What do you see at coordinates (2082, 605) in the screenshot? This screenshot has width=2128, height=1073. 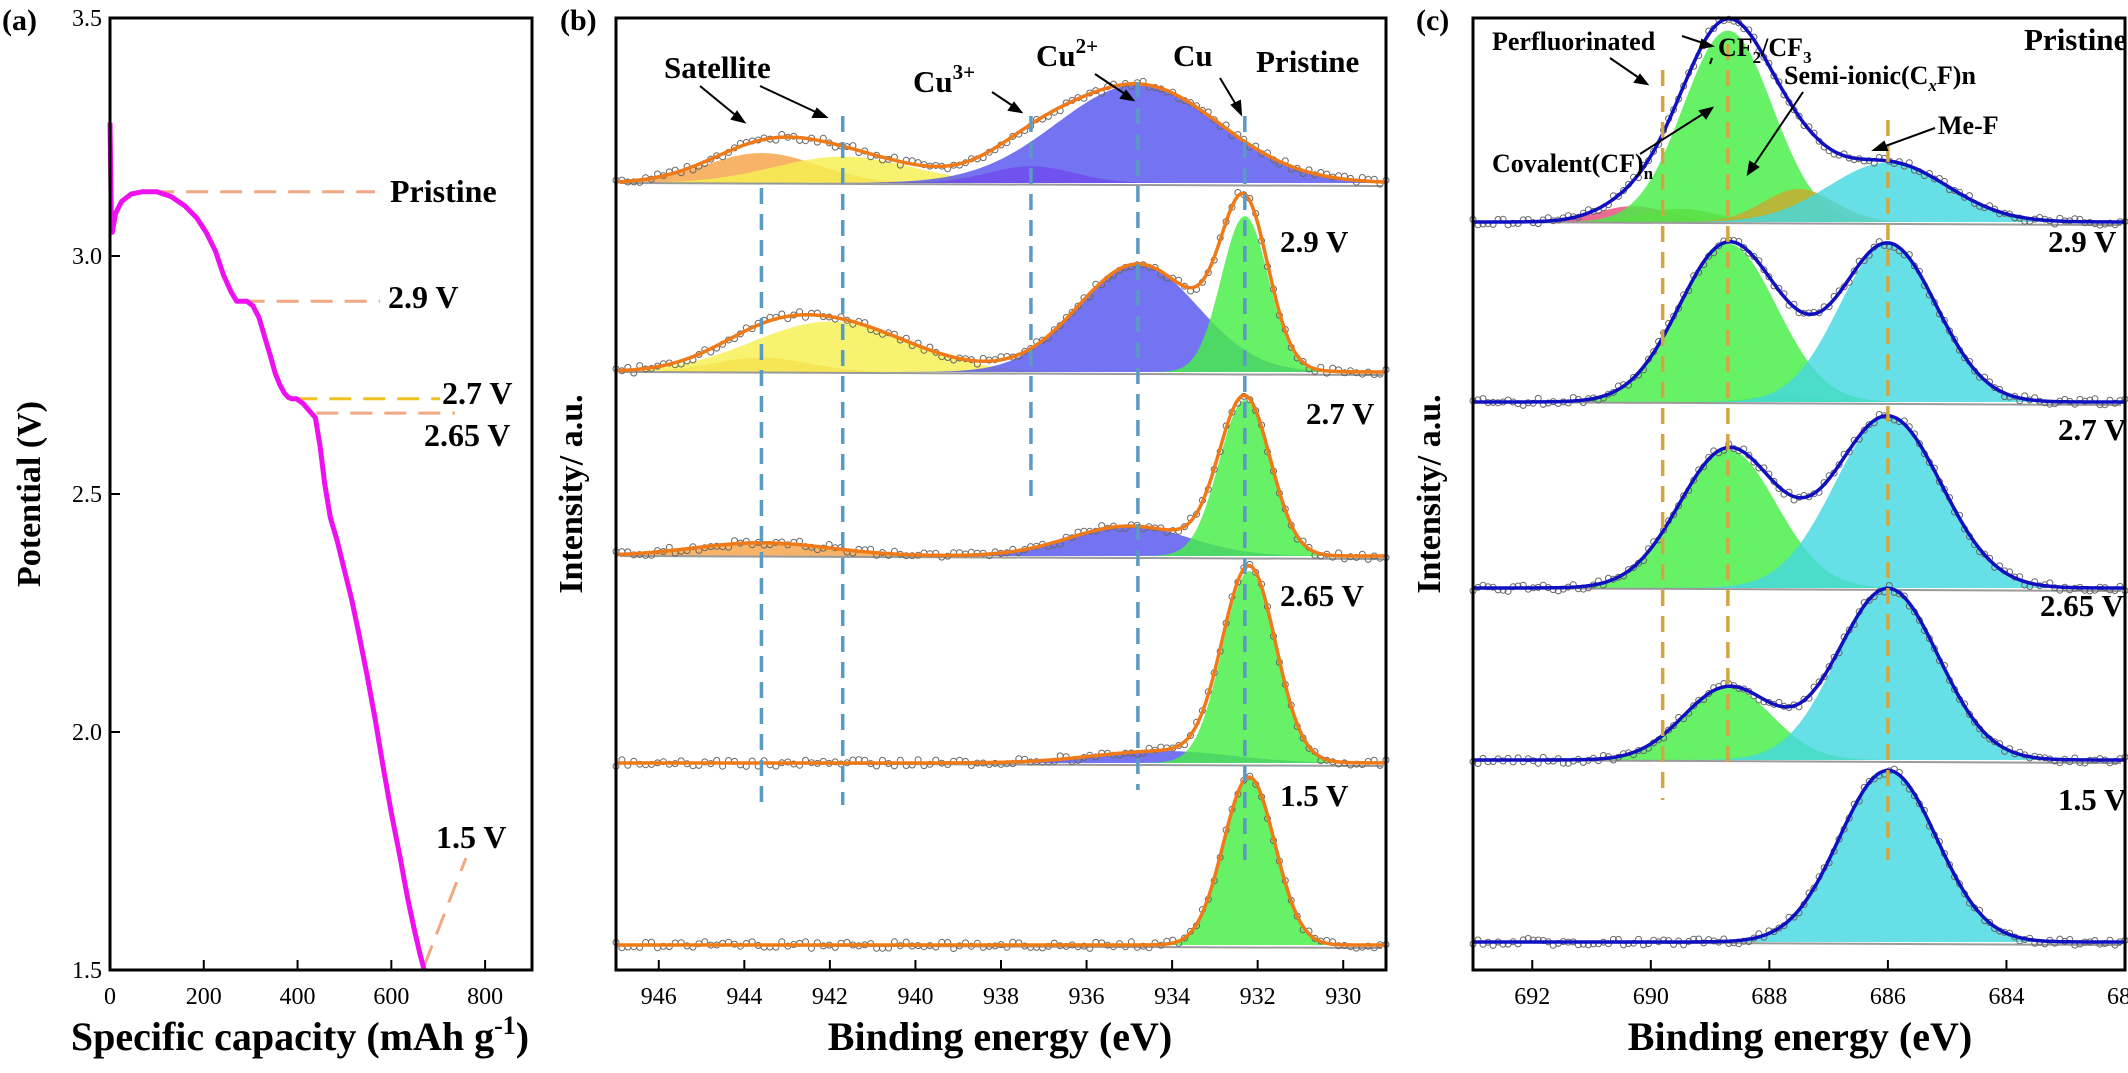 I see `spectrum-label: 2.65 V` at bounding box center [2082, 605].